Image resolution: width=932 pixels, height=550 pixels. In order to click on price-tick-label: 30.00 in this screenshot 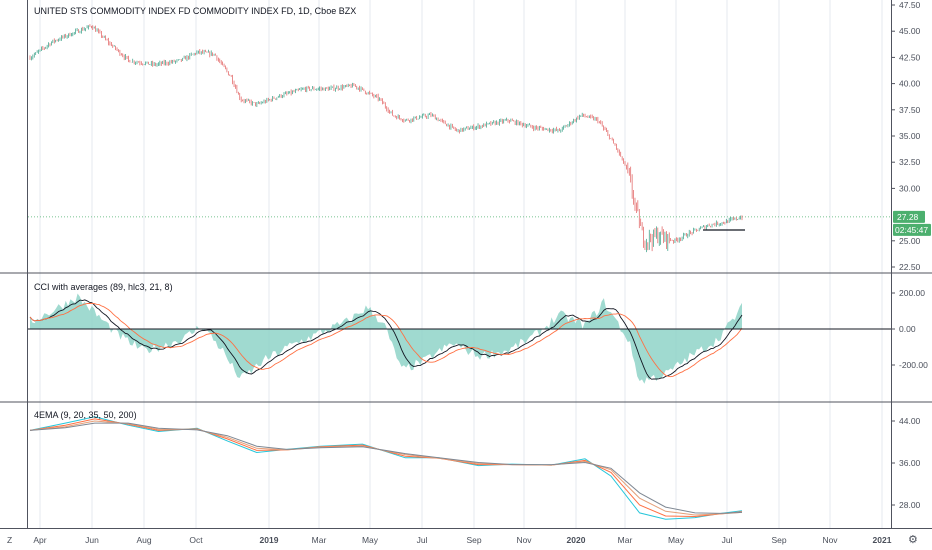, I will do `click(910, 188)`.